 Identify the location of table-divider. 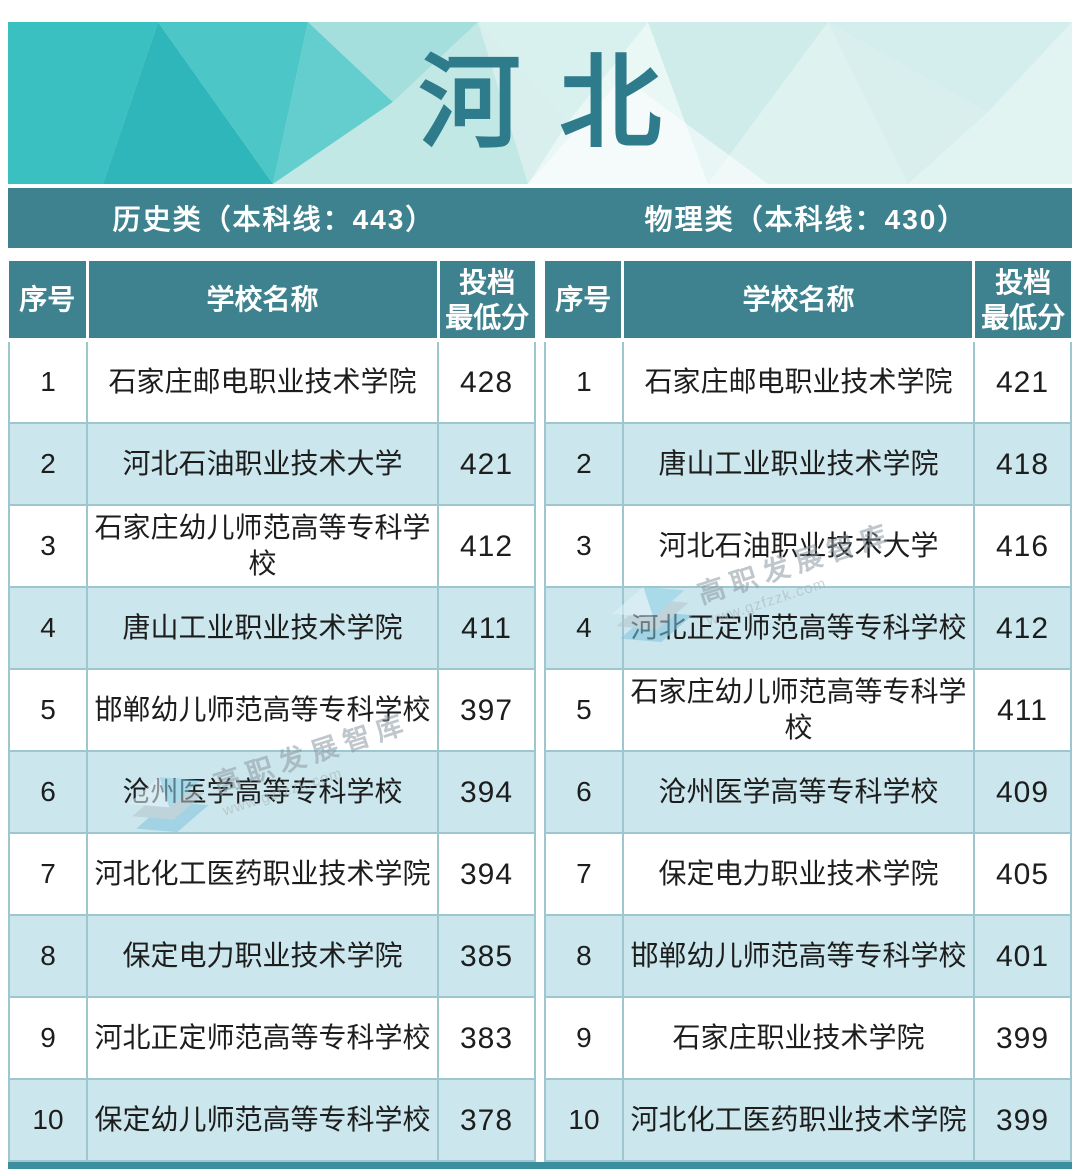
(540, 711).